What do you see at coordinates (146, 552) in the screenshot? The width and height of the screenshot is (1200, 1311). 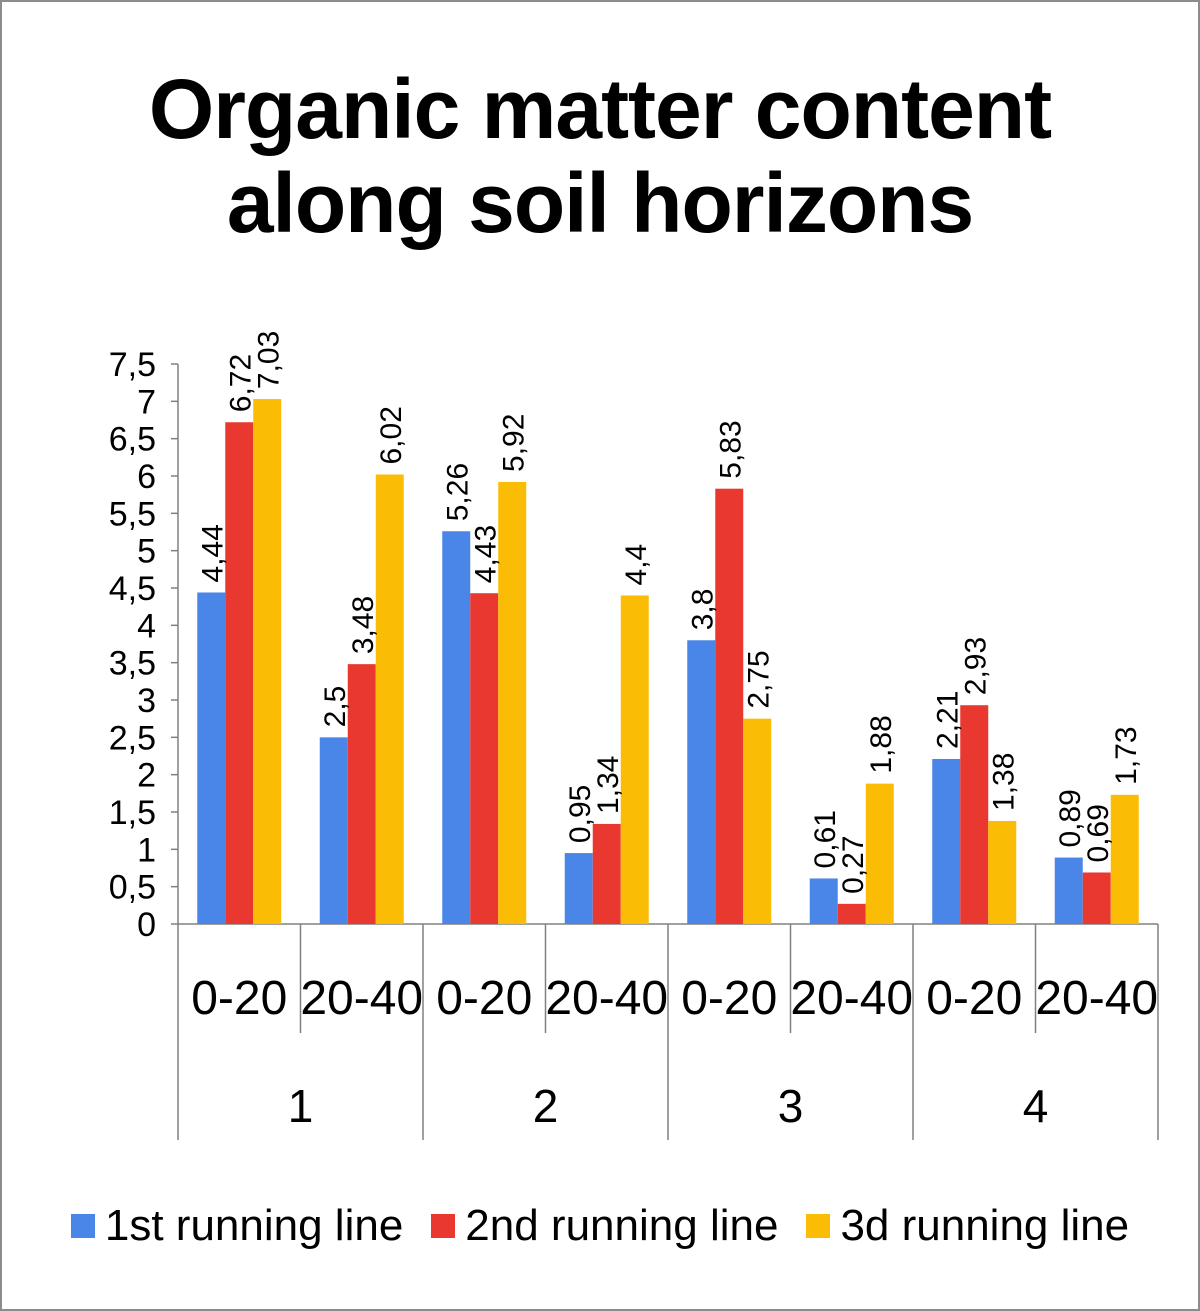 I see `y-tick-label: 5` at bounding box center [146, 552].